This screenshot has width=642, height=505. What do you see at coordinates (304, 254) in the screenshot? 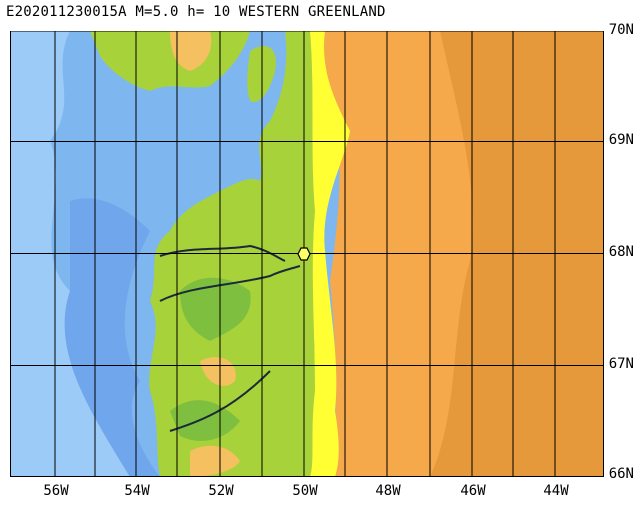
I see `epicenter-marker-icon` at bounding box center [304, 254].